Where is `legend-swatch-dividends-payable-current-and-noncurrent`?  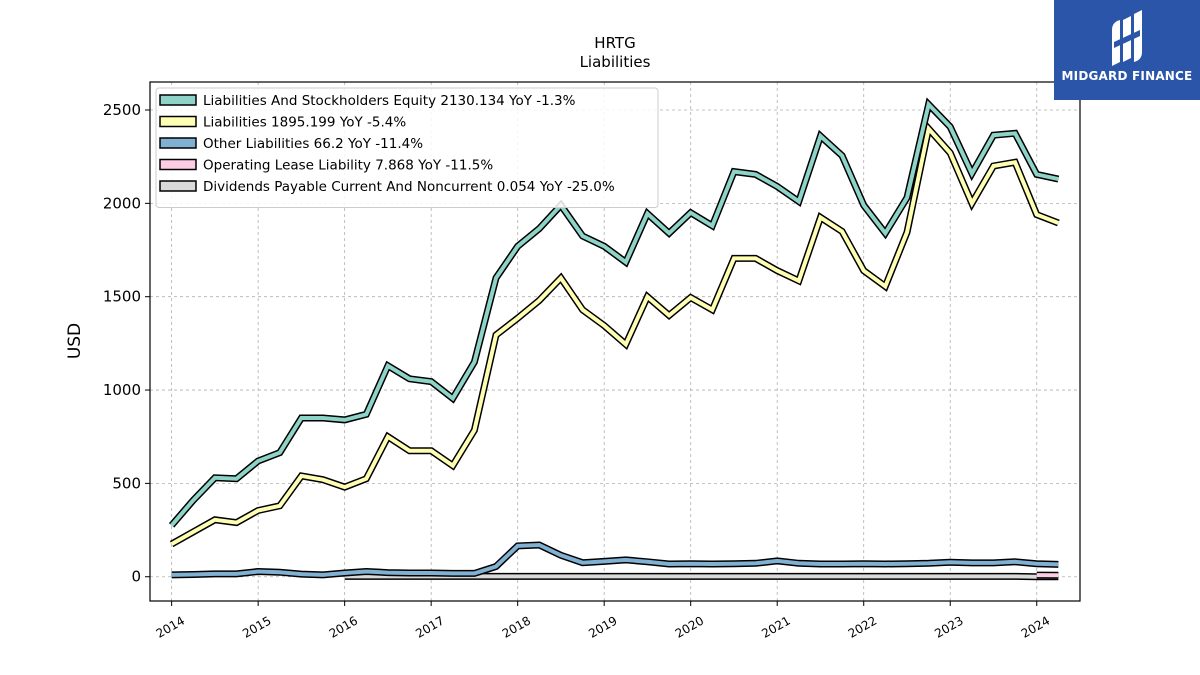
legend-swatch-dividends-payable-current-and-noncurrent is located at coordinates (178, 186).